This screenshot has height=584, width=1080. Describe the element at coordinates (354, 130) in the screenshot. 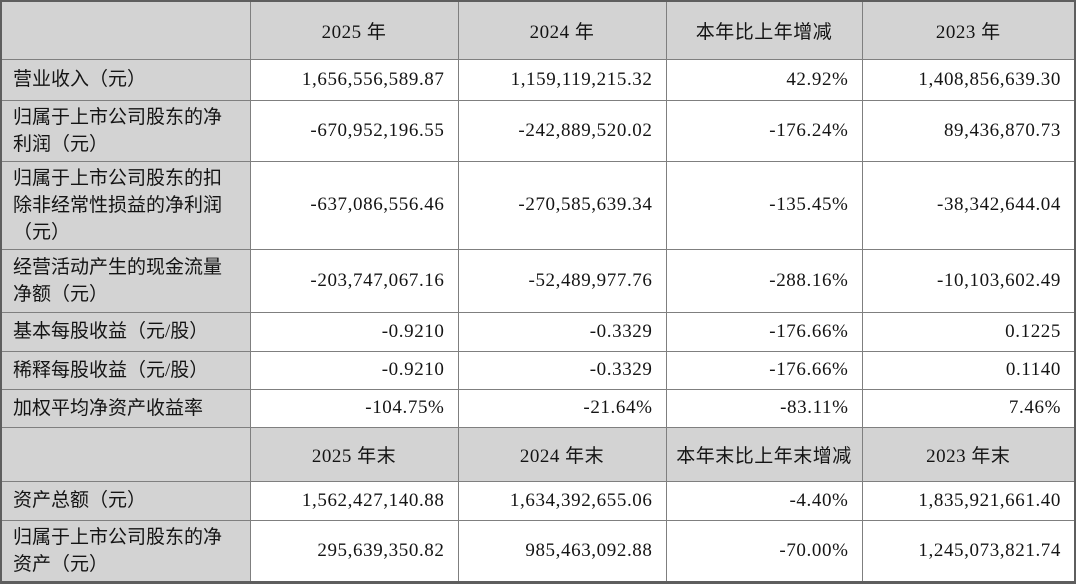

I see `table-cell: -670,952,196.55` at that location.